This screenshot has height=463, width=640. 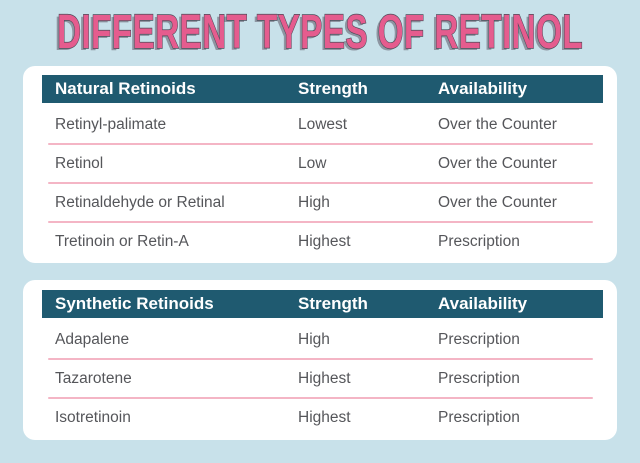 I want to click on page-title-text: DIFFERENT TYPES OF RETINOL, so click(x=320, y=32).